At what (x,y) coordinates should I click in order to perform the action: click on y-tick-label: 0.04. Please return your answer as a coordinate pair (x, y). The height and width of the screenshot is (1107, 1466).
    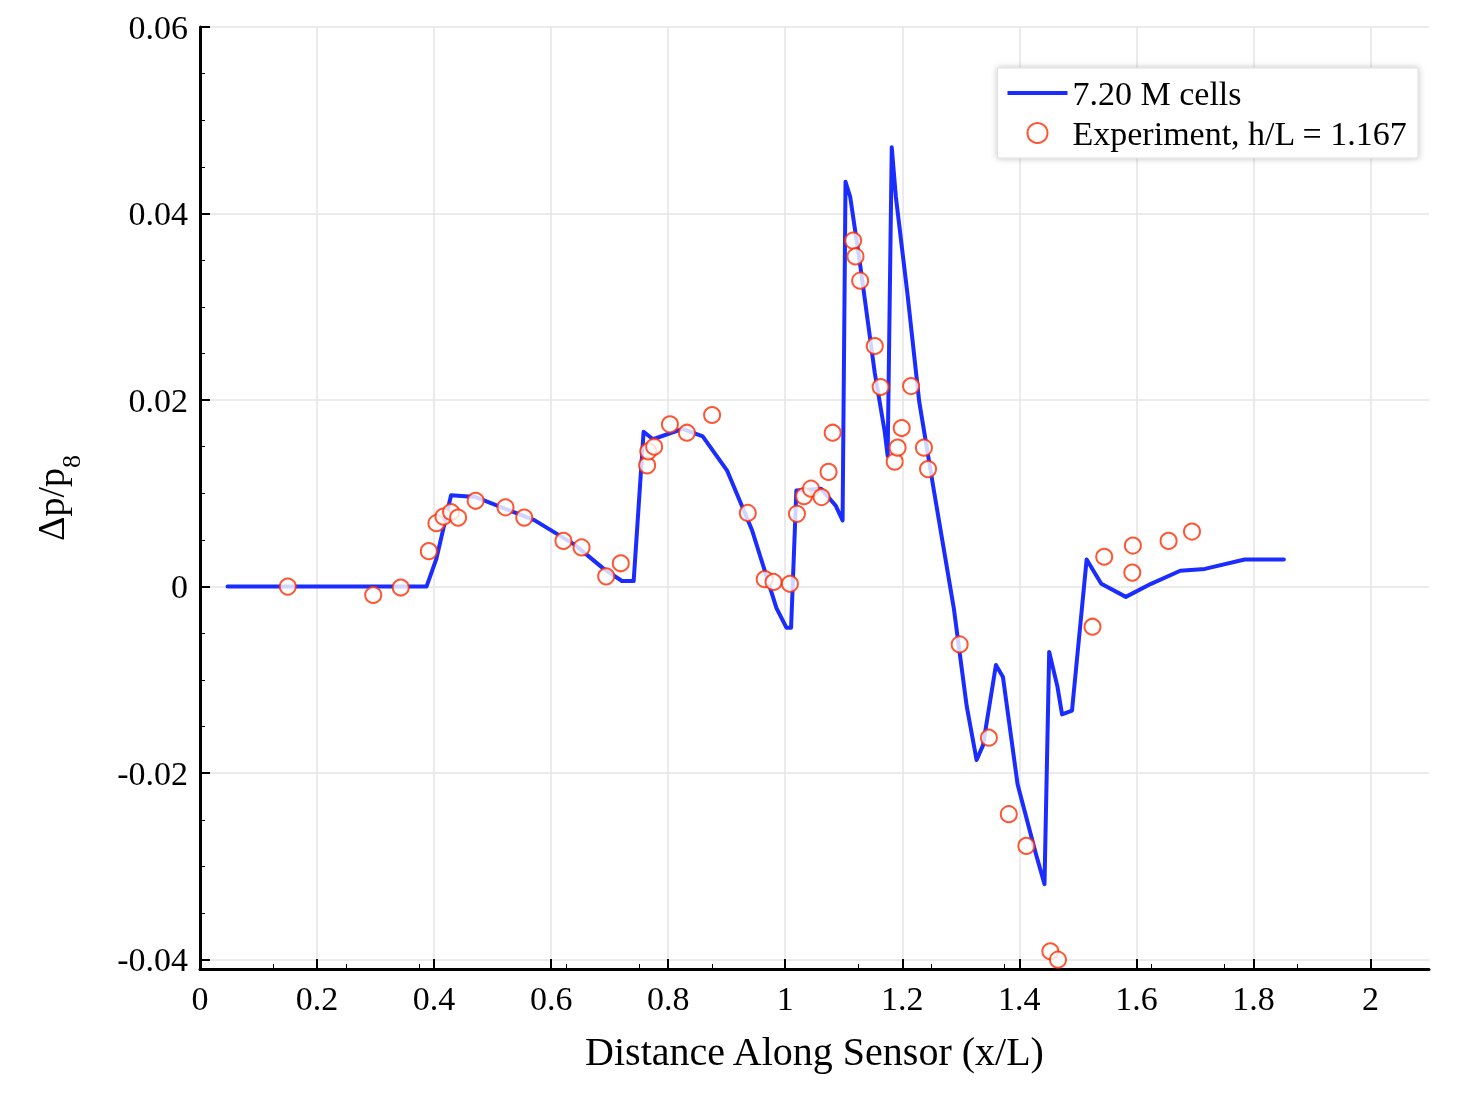
    Looking at the image, I should click on (158, 214).